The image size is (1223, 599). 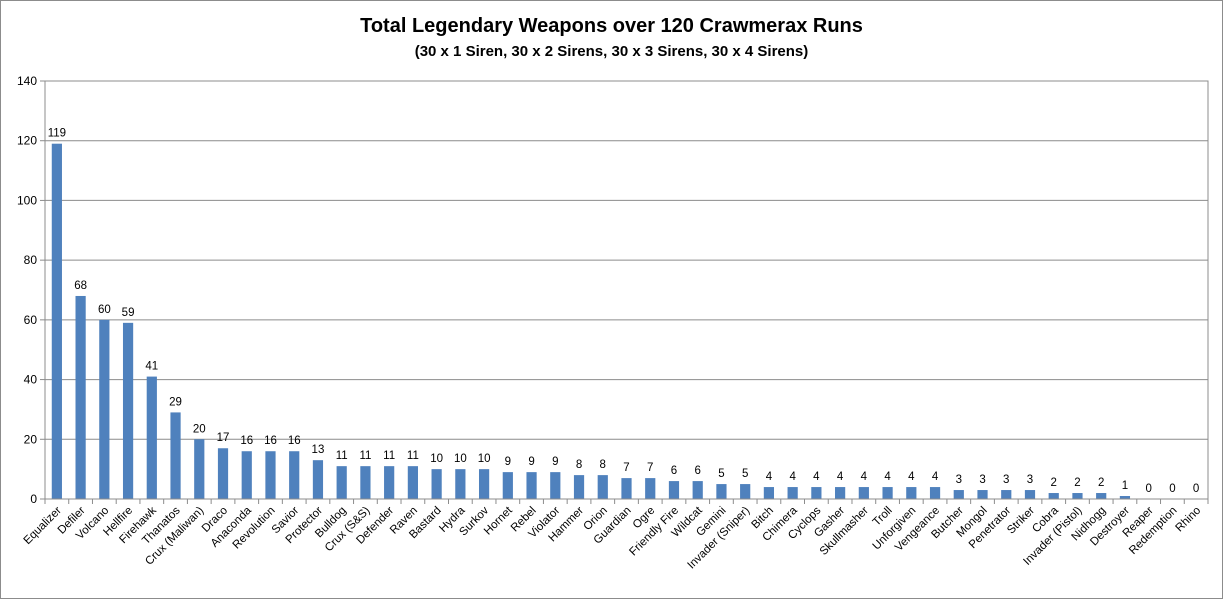 I want to click on data-label: 59, so click(x=128, y=313).